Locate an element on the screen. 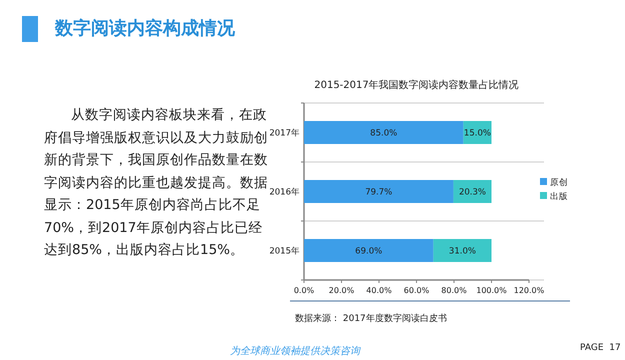 Image resolution: width=625 pixels, height=360 pixels. x-tick-label: 80.0% is located at coordinates (454, 290).